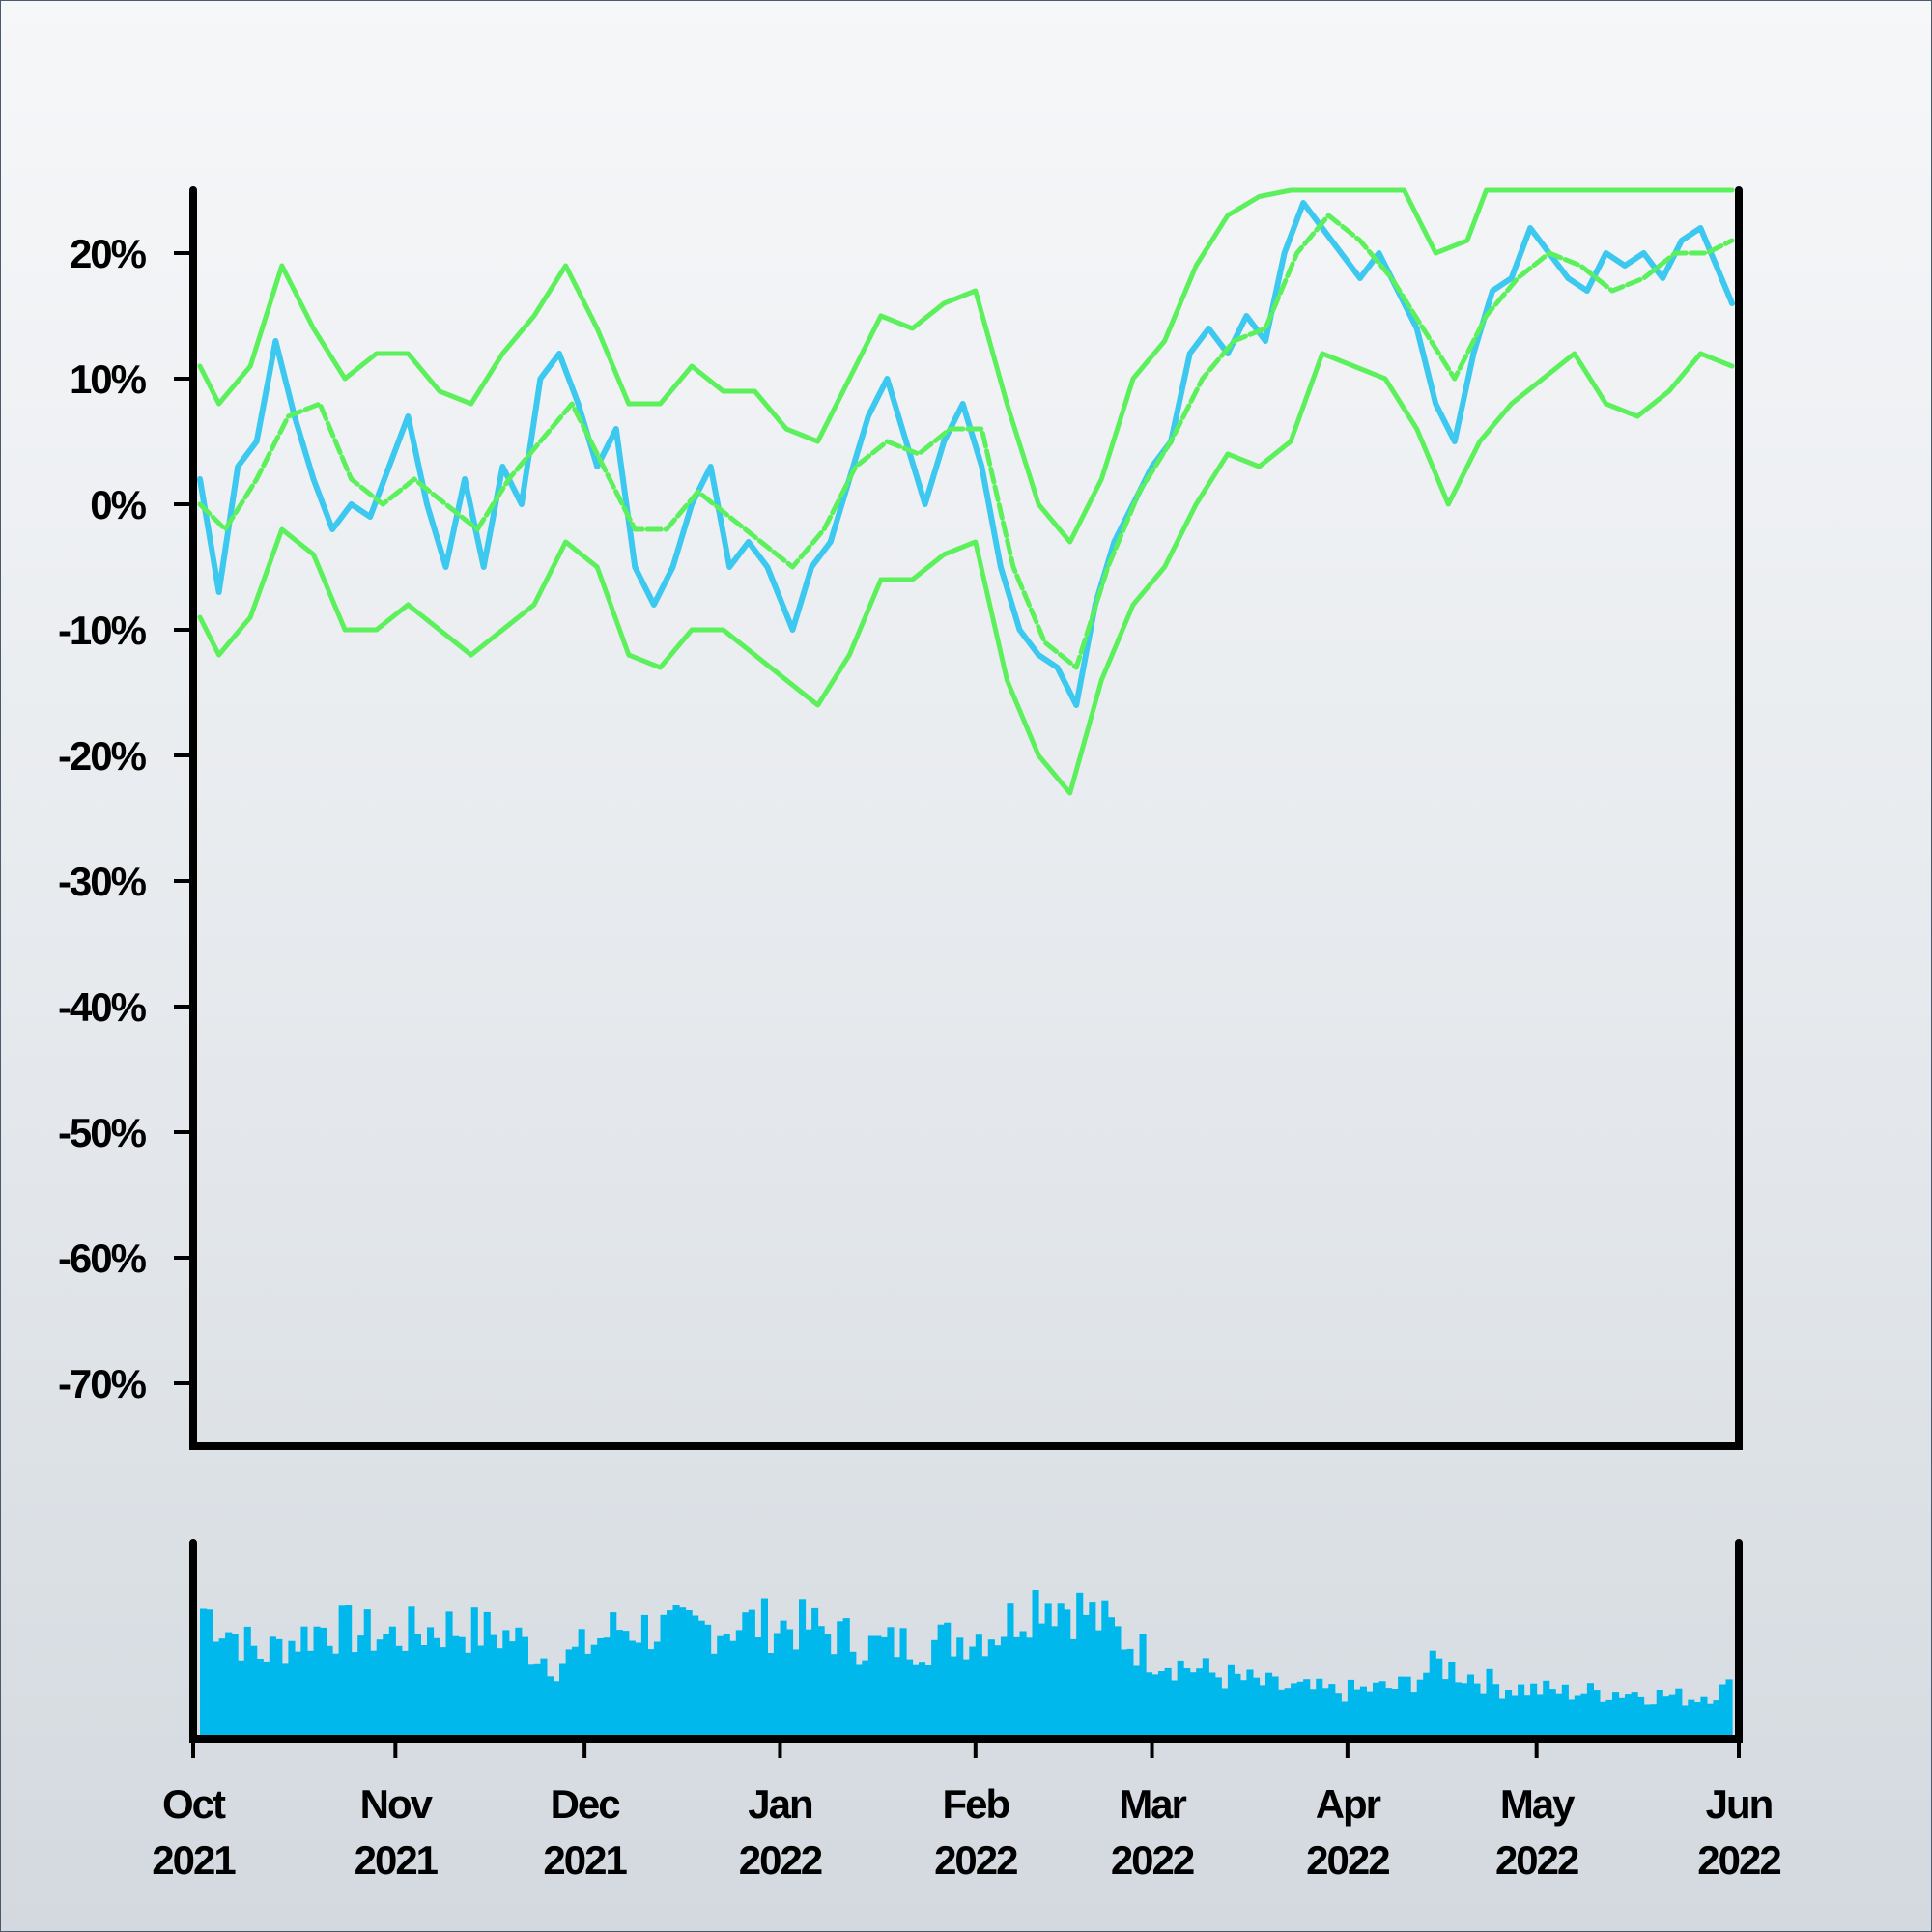  What do you see at coordinates (586, 1804) in the screenshot?
I see `x-tick-month: Dec` at bounding box center [586, 1804].